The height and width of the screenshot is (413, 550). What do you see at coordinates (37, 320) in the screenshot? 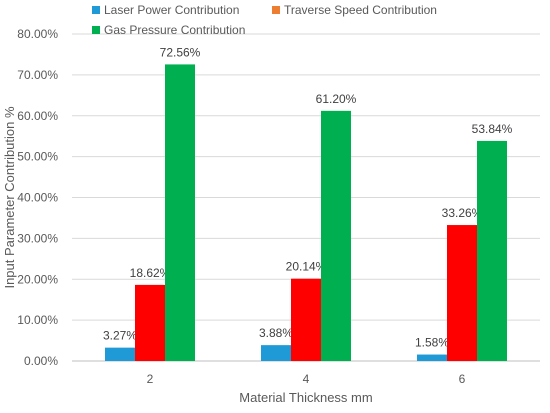
I see `y-tick-label: 10.00%` at bounding box center [37, 320].